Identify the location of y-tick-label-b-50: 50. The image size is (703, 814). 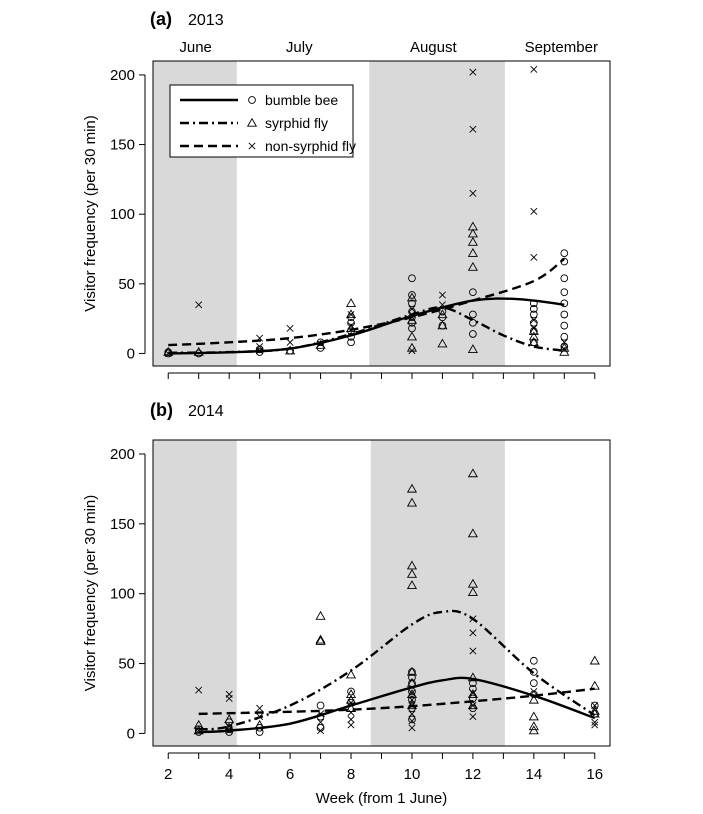
(126, 664).